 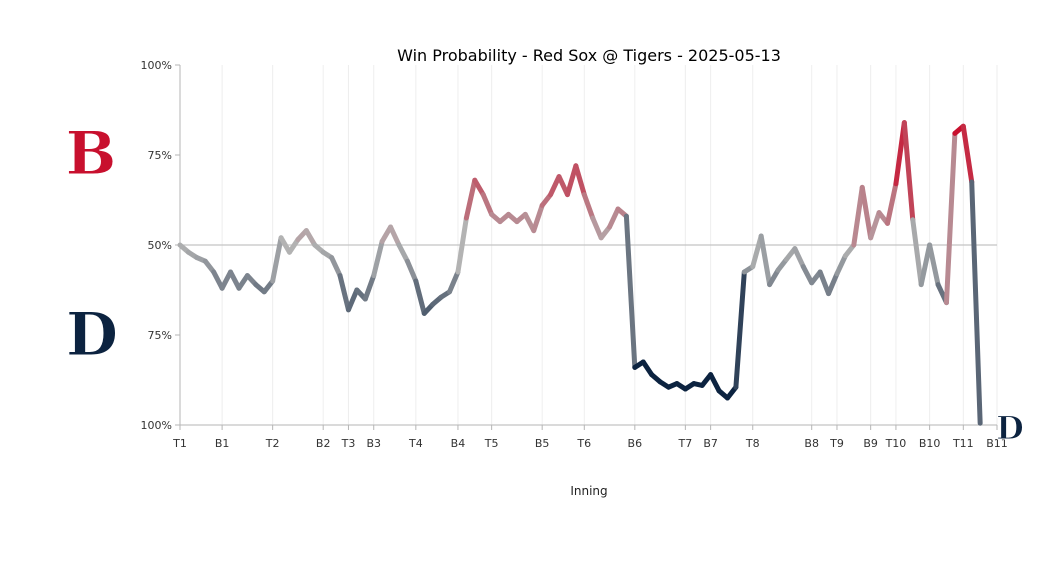 I want to click on x-tick-label: T8, so click(x=752, y=443).